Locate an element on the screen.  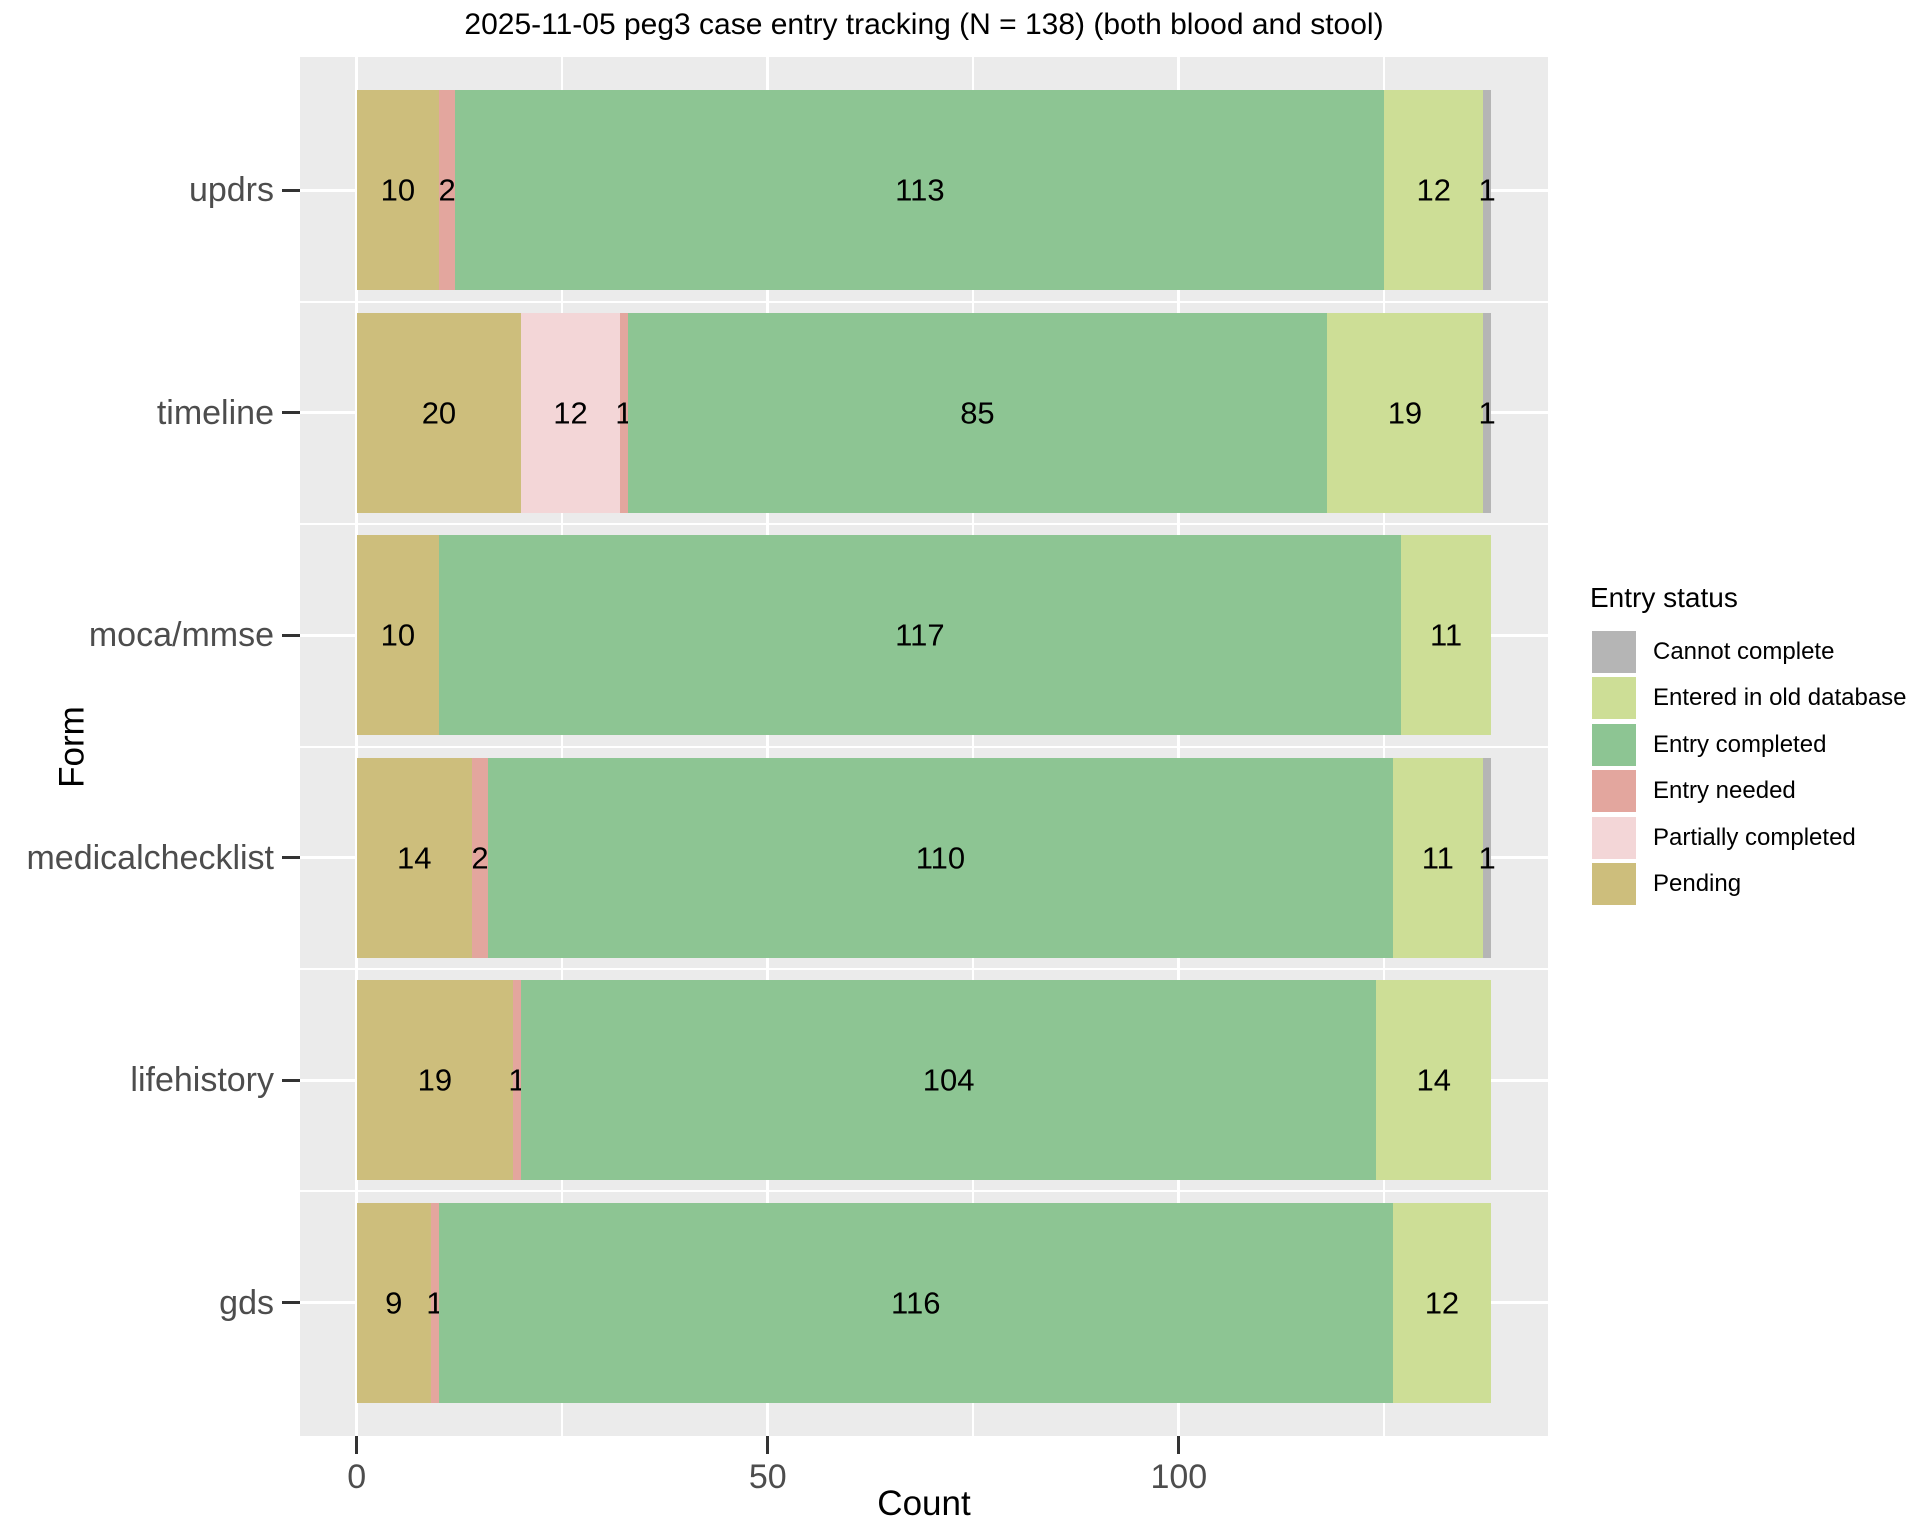
bar-segment-lifehistory-entered-in-old-database is located at coordinates (1434, 1080).